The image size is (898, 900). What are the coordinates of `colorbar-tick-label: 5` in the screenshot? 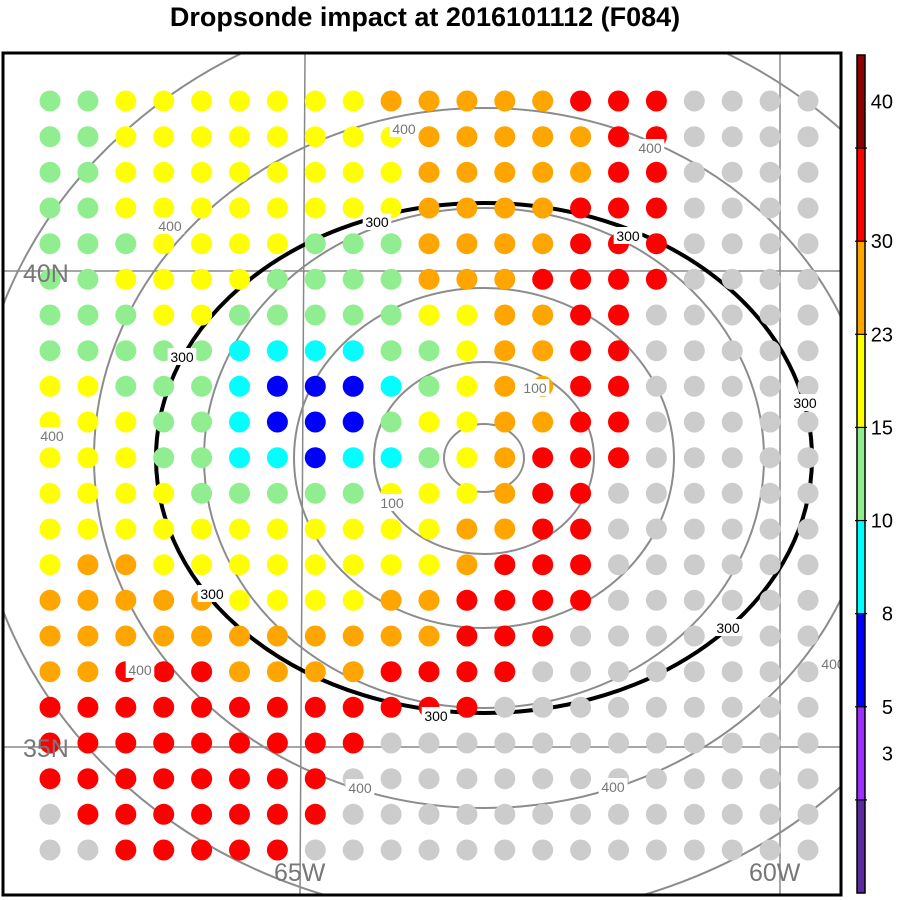 It's located at (887, 708).